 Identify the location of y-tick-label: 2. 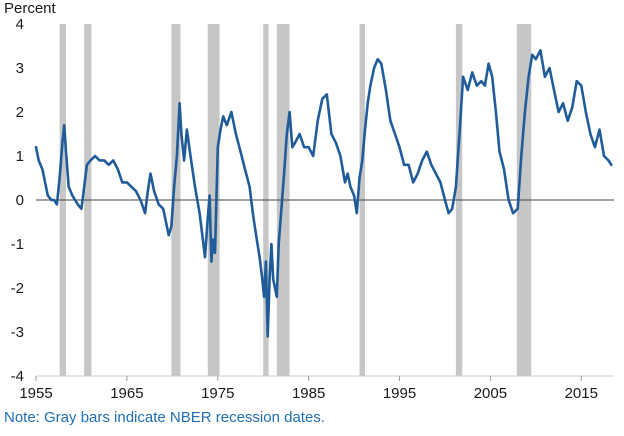
(20, 112).